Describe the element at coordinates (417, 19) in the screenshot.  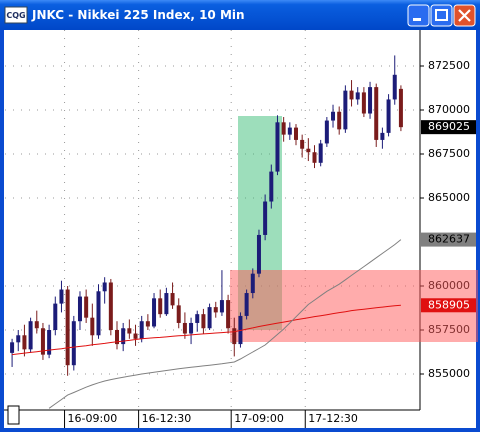
I see `minimize-icon` at that location.